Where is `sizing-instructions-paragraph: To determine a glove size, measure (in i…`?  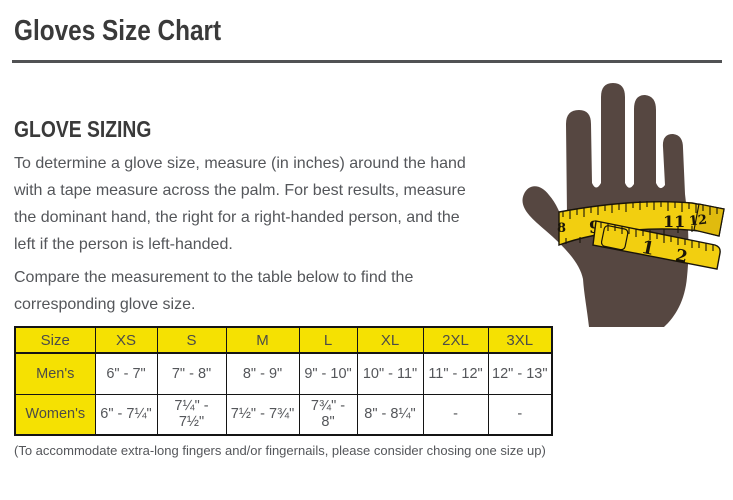 sizing-instructions-paragraph: To determine a glove size, measure (in i… is located at coordinates (240, 204).